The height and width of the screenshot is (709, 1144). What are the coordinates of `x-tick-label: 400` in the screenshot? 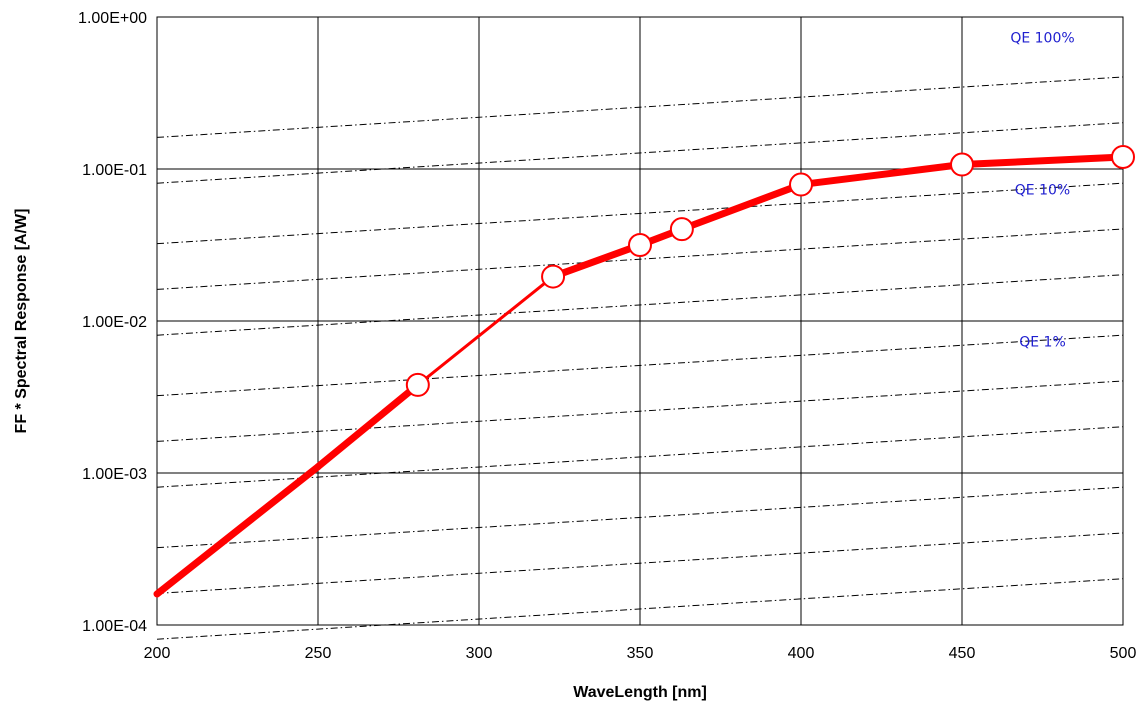 It's located at (801, 653).